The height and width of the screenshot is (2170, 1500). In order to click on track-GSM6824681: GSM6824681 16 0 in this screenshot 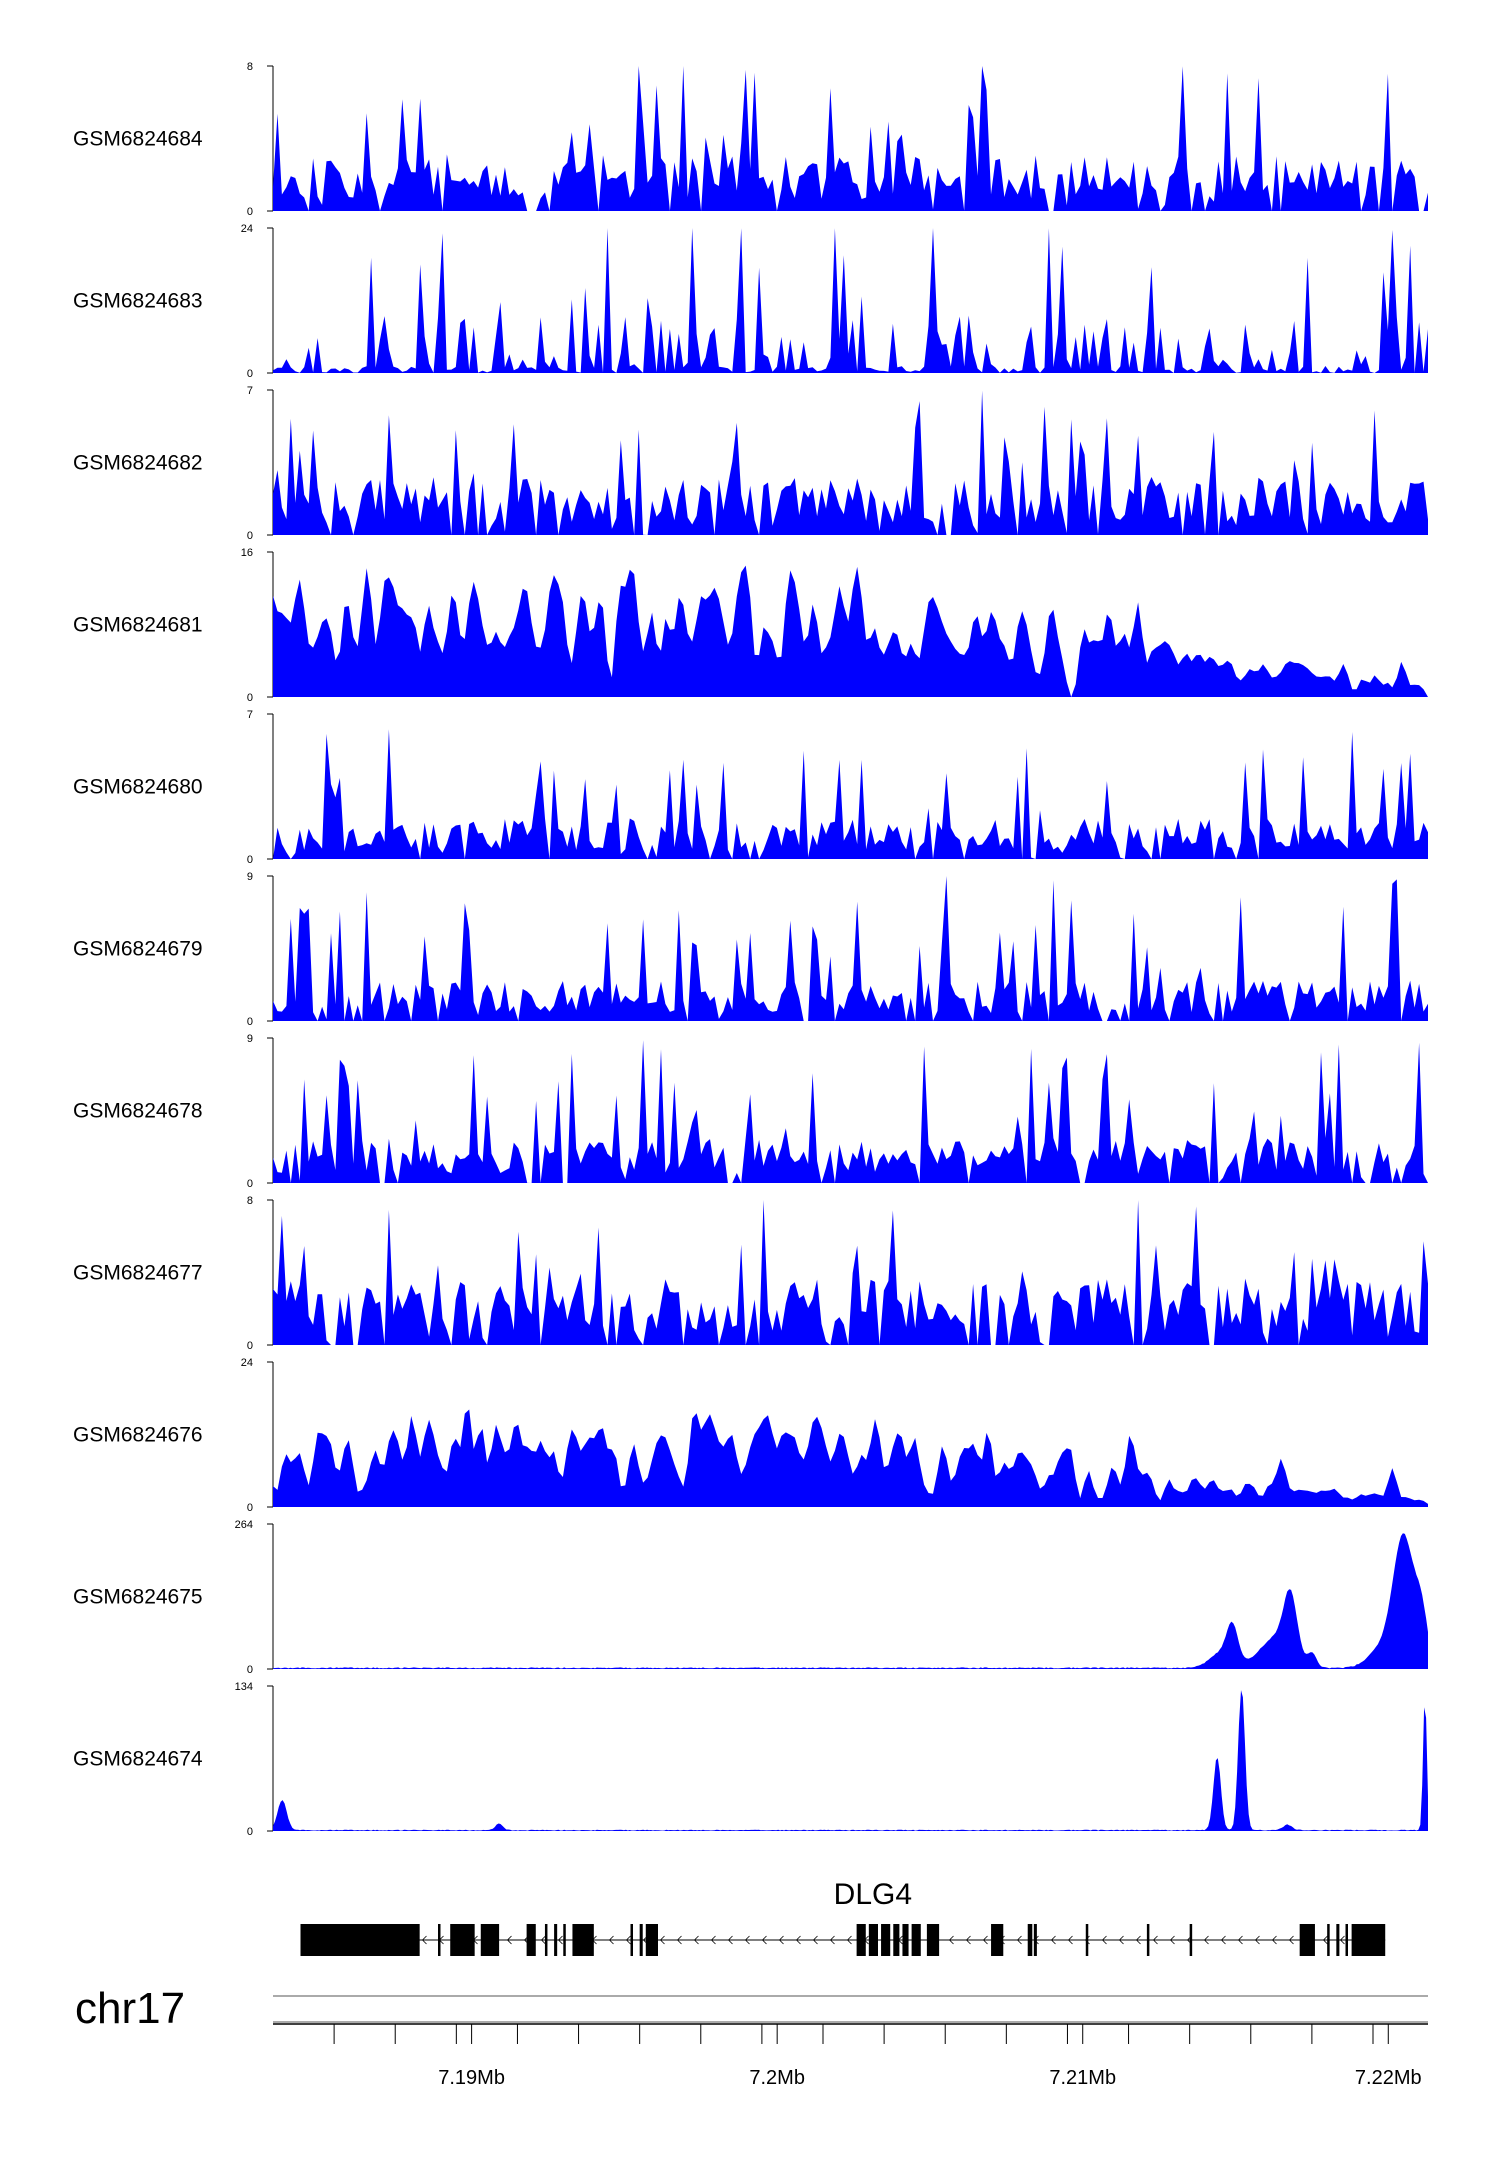, I will do `click(750, 625)`.